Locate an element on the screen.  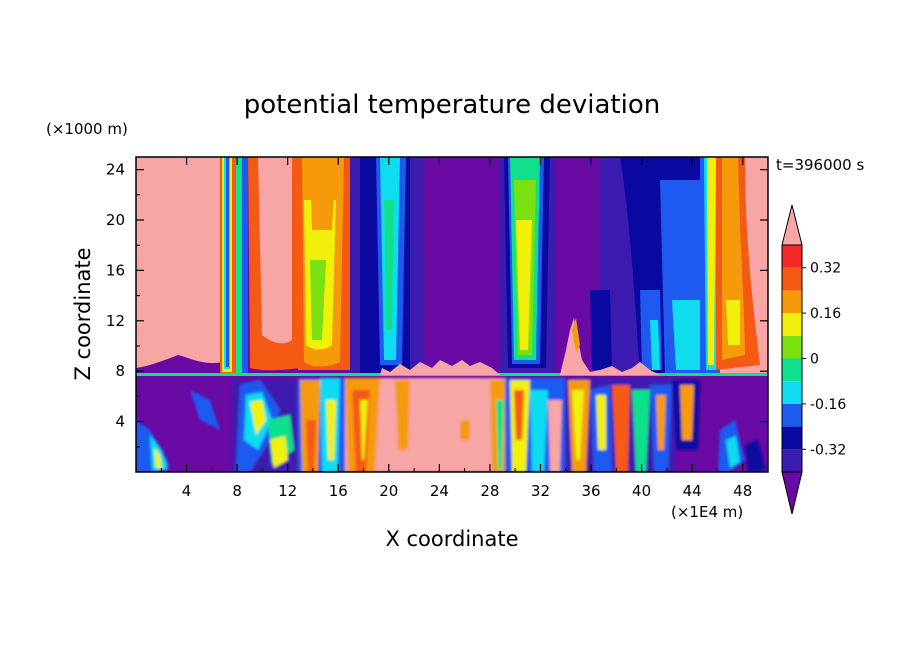
x-tick-label: 36 is located at coordinates (590, 491).